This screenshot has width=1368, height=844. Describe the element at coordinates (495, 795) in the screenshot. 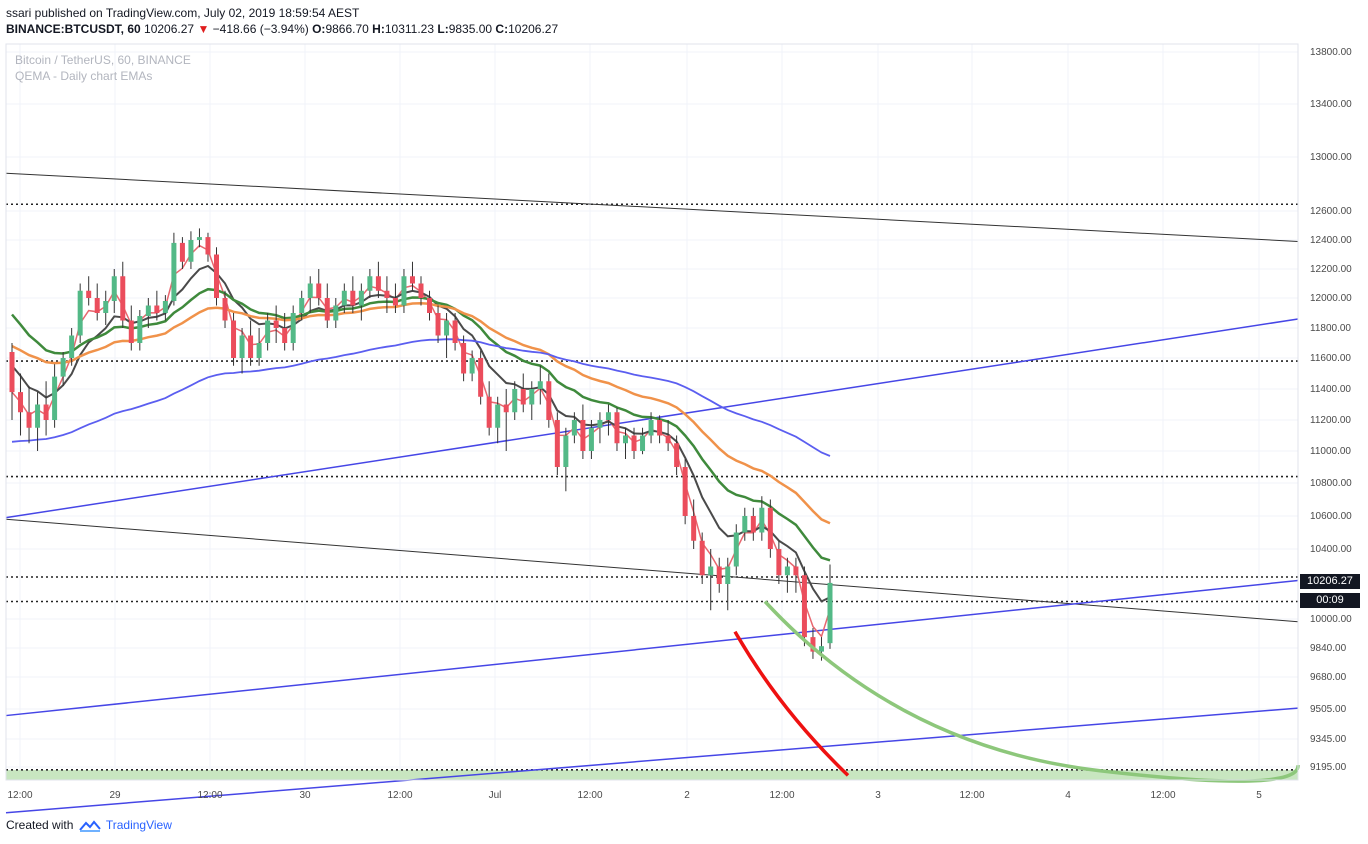

I see `x-tick-label: Jul` at that location.